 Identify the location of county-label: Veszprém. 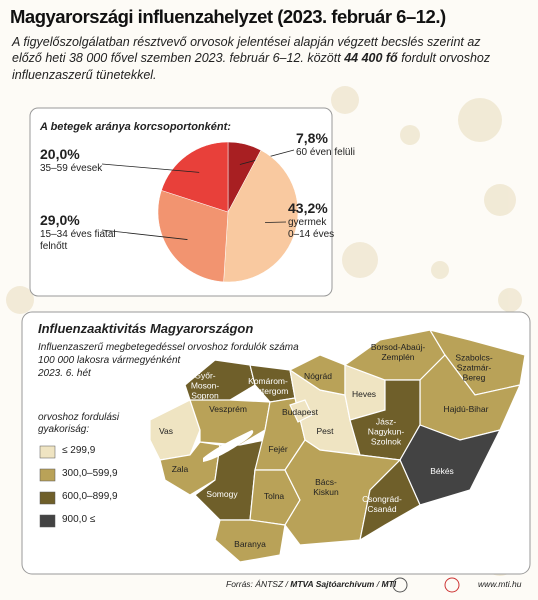
(228, 409).